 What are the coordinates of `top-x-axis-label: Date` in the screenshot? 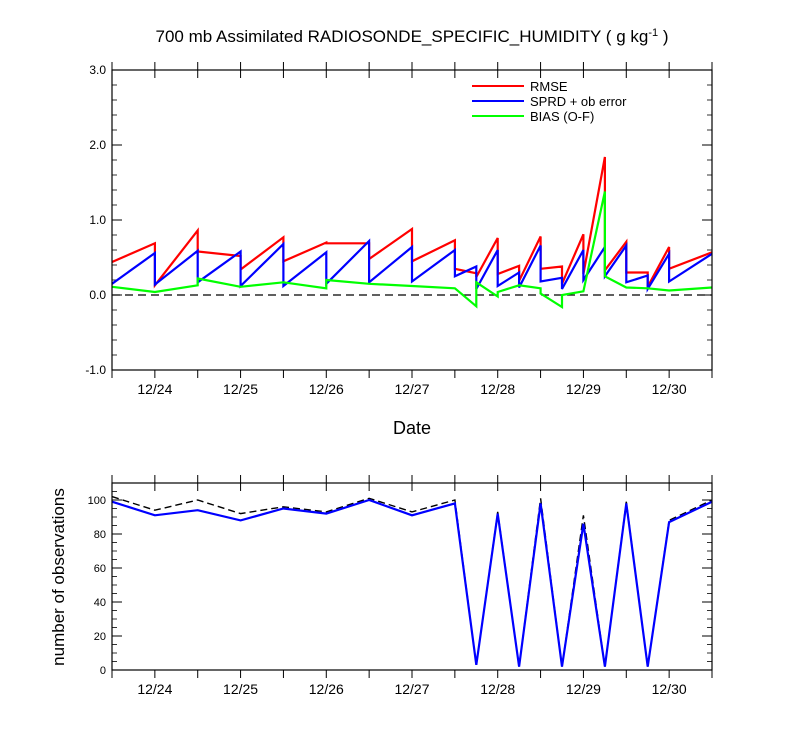 It's located at (412, 428).